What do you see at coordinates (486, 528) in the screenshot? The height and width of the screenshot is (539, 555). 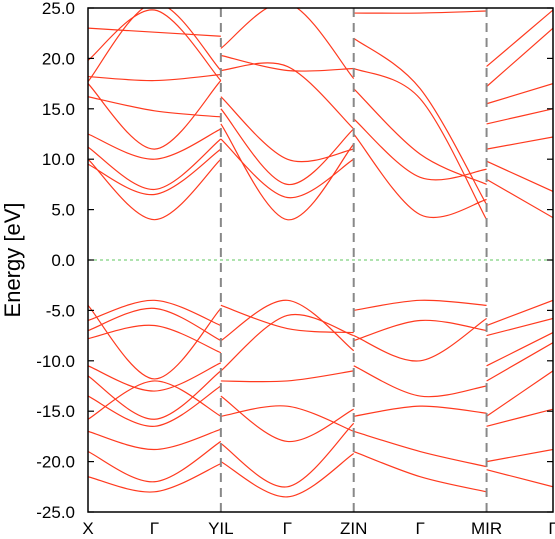 I see `x-tick-label-7: MIR` at bounding box center [486, 528].